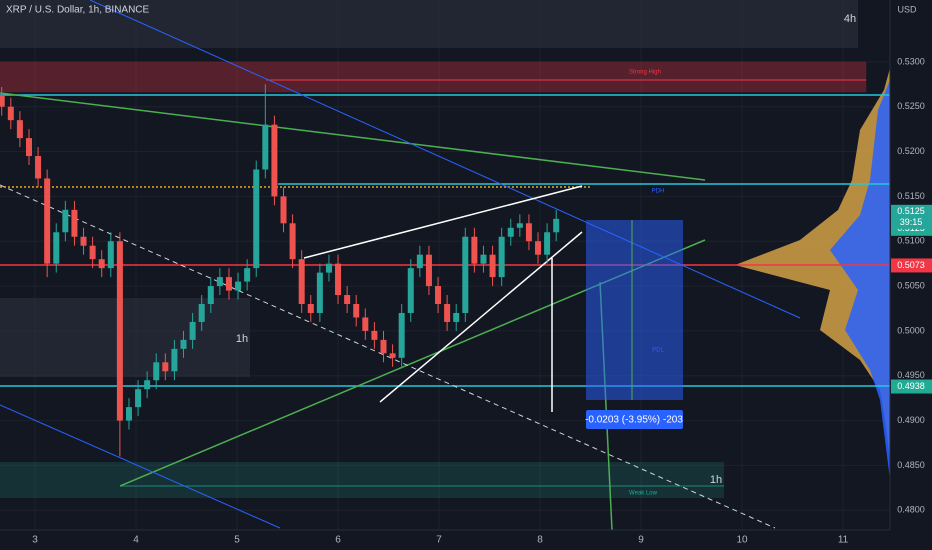 The width and height of the screenshot is (932, 550). What do you see at coordinates (911, 510) in the screenshot?
I see `y-tick-label: 0.4800` at bounding box center [911, 510].